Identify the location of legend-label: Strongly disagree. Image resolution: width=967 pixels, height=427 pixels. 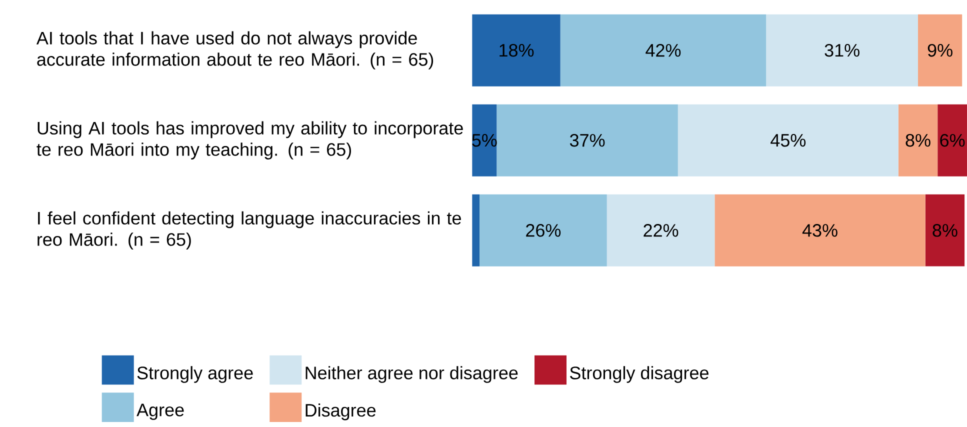
(639, 375).